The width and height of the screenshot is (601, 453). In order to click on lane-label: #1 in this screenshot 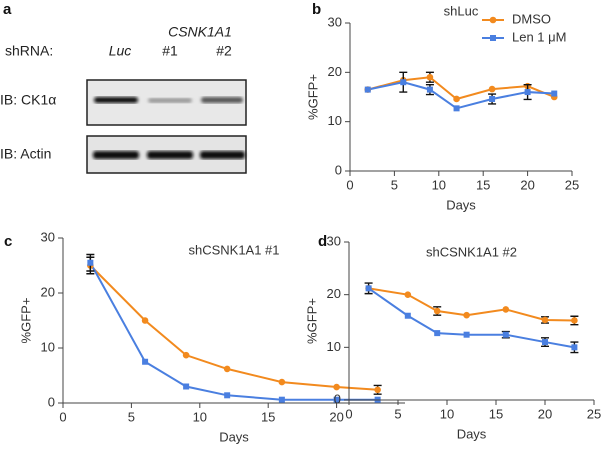, I will do `click(170, 51)`.